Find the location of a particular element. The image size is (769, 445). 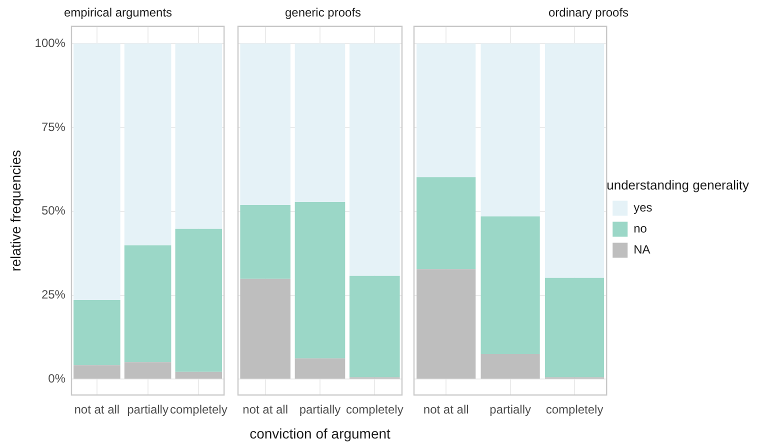

y-axis-title: relative frequencies is located at coordinates (15, 211).